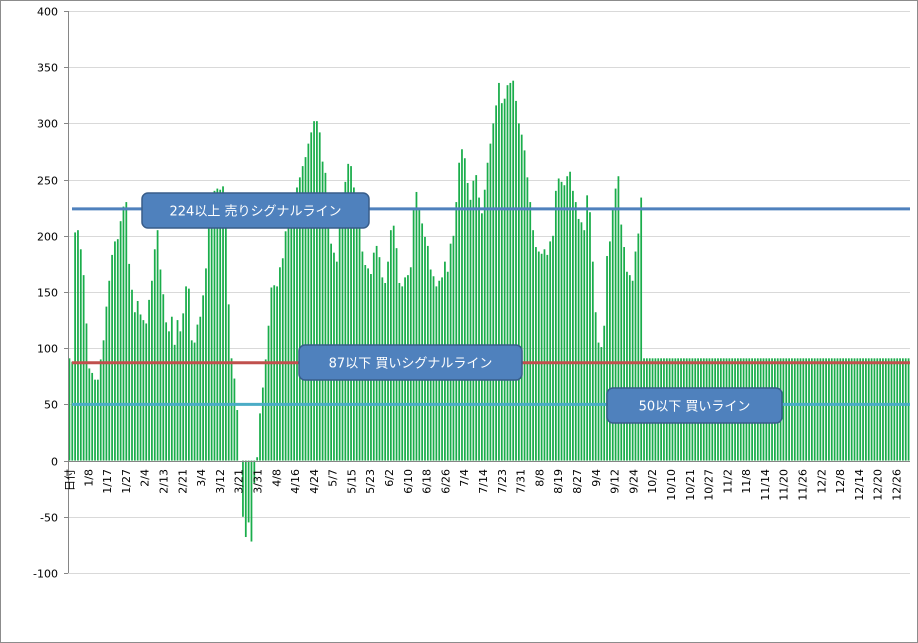 The width and height of the screenshot is (918, 643). Describe the element at coordinates (45, 574) in the screenshot. I see `y-tick-label: -100` at that location.